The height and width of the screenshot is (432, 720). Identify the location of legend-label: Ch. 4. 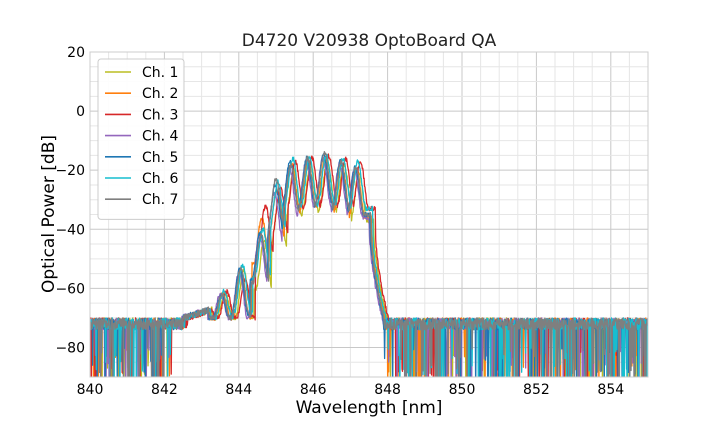
(160, 137).